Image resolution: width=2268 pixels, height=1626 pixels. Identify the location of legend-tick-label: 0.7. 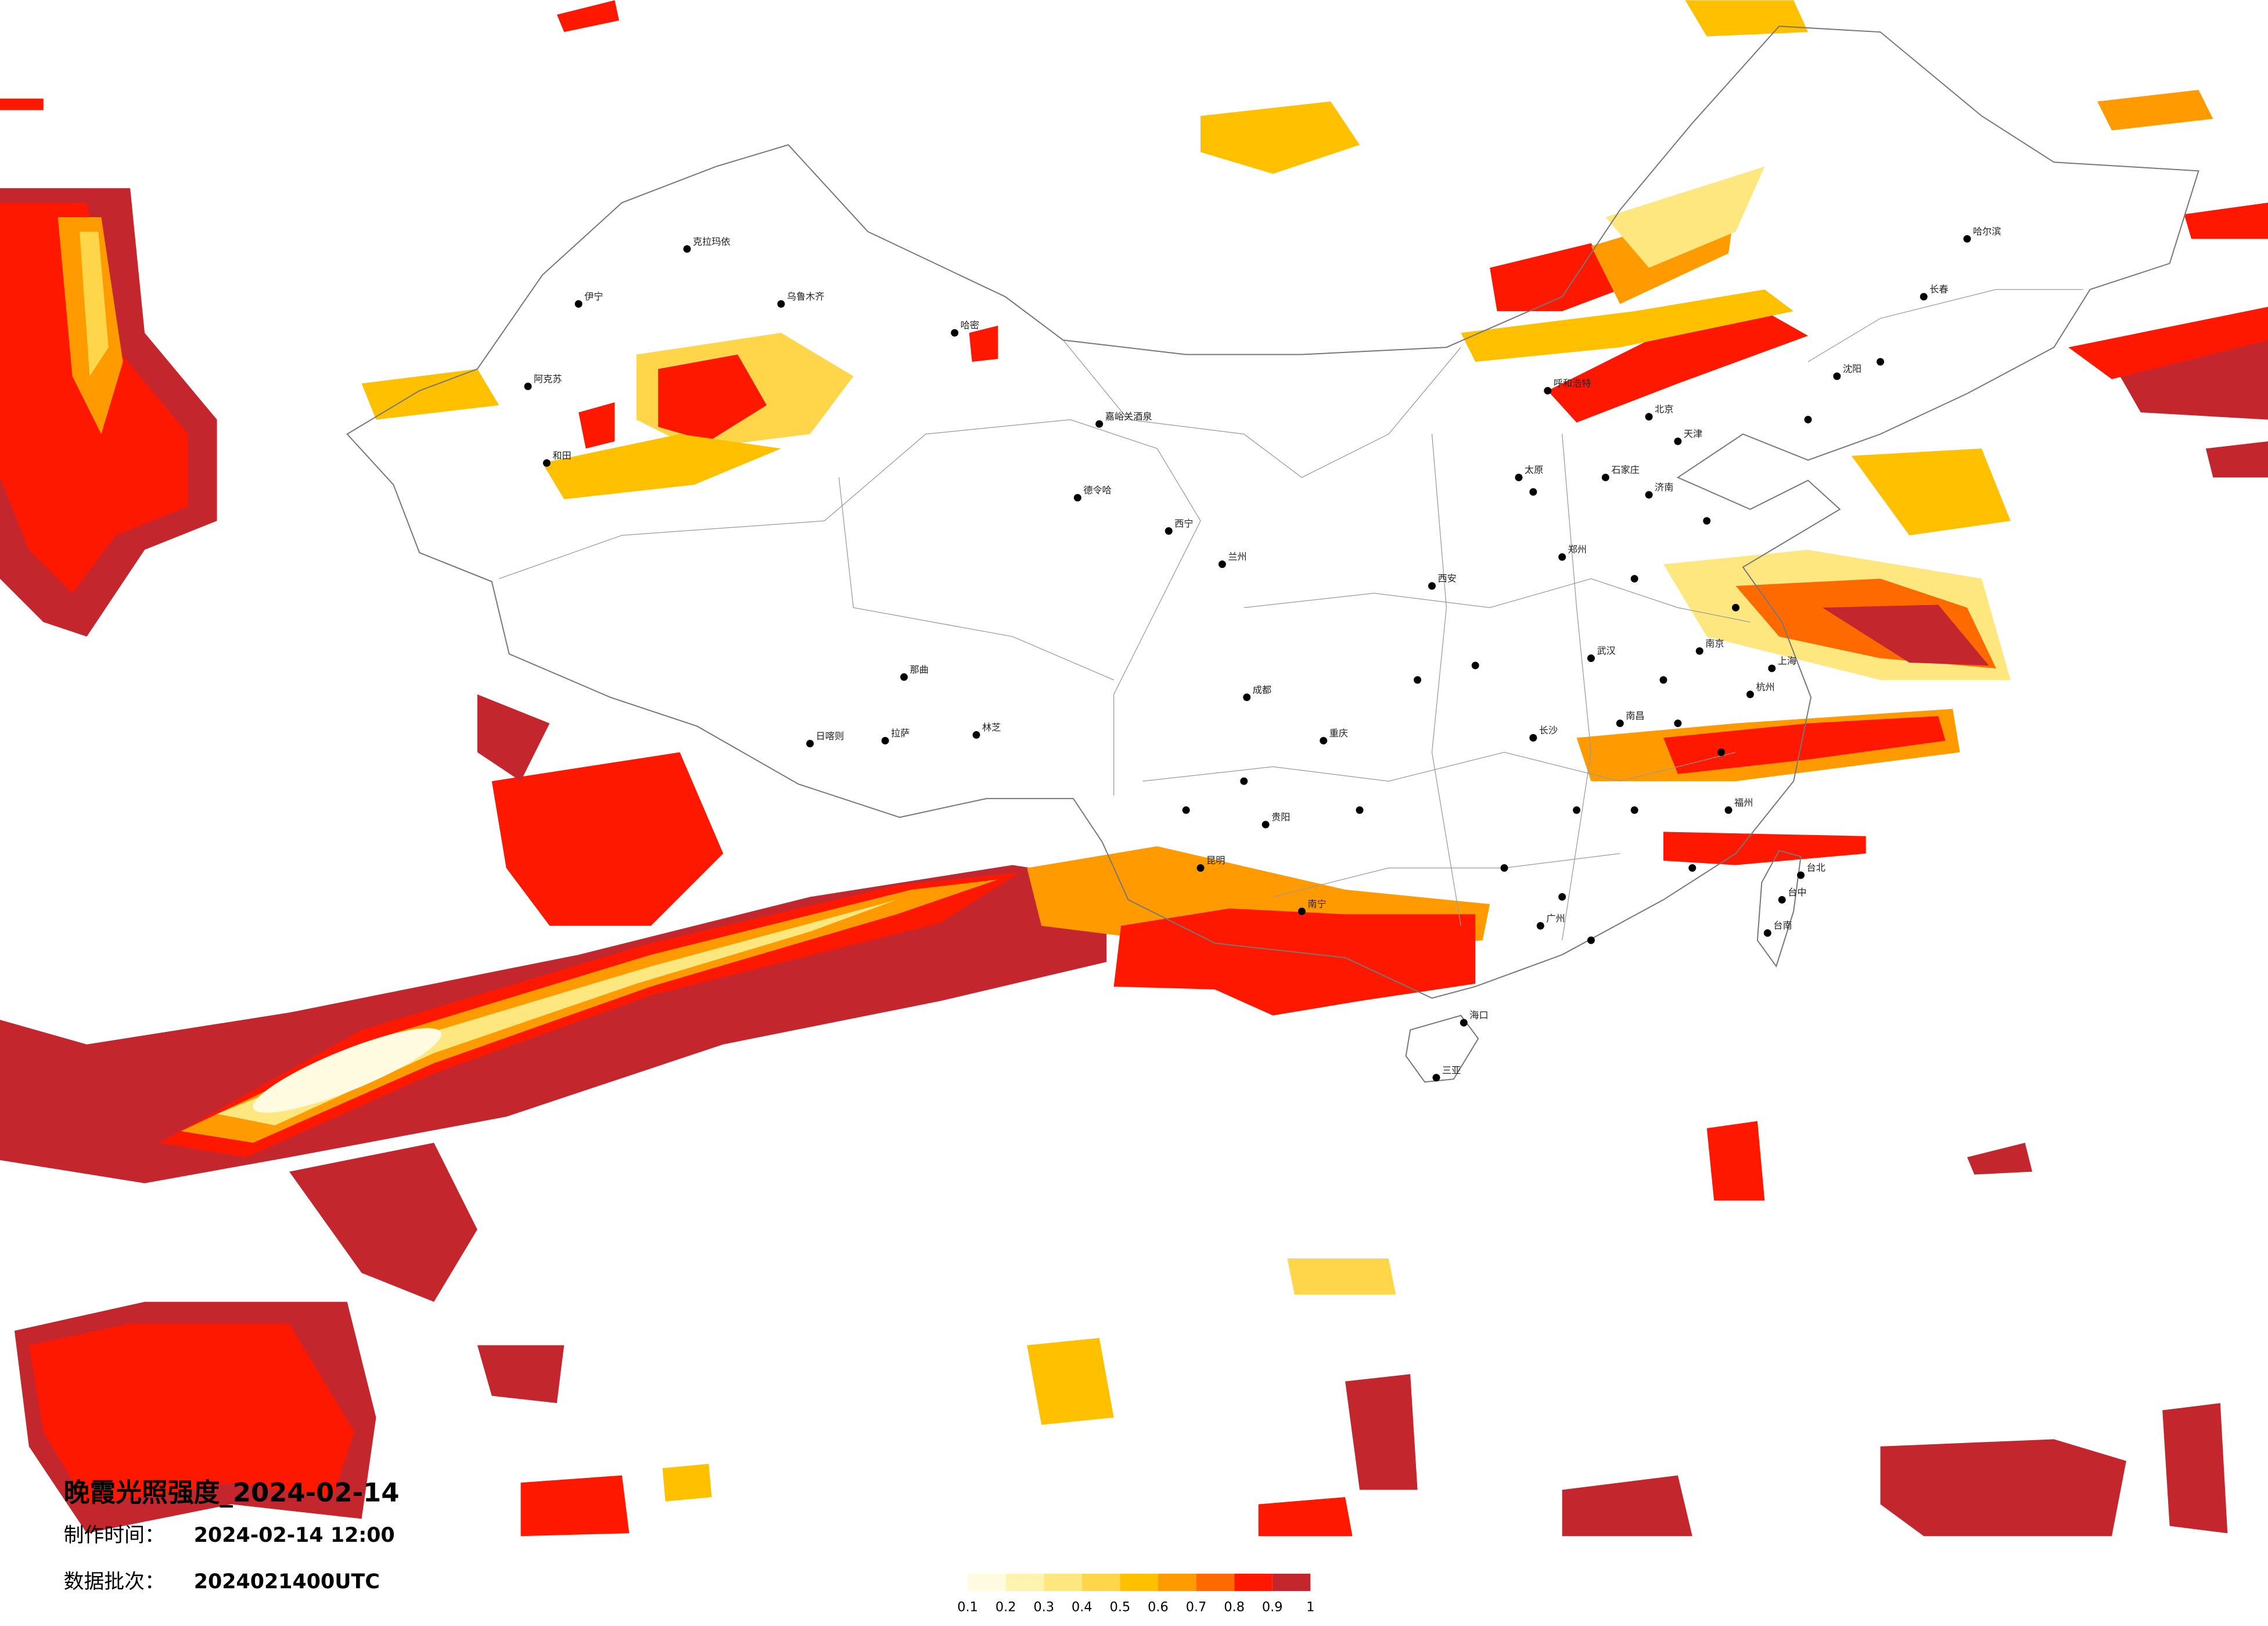
(1196, 1607).